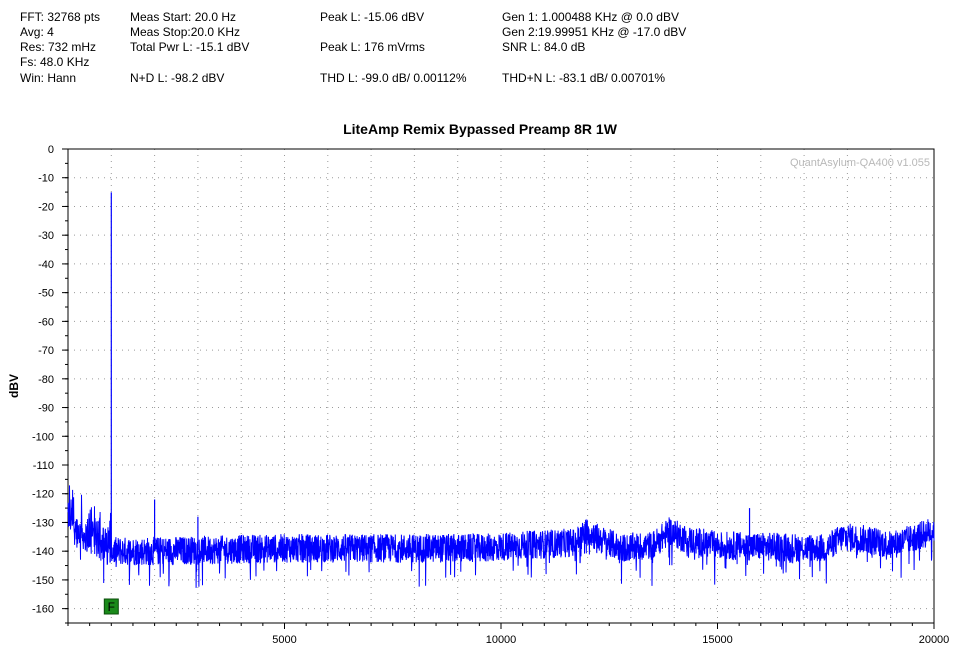  I want to click on snr-value: SNR L: 84.0 dB, so click(544, 47).